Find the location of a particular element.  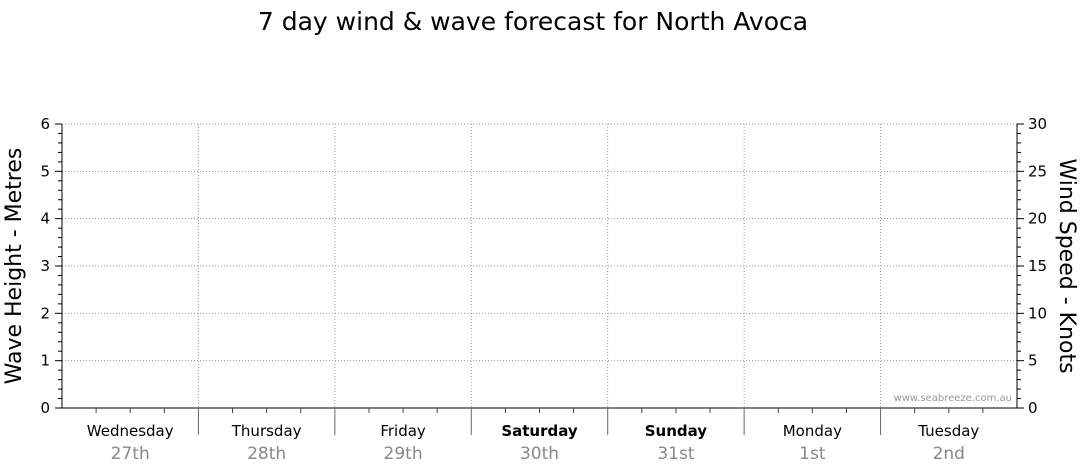

day-date-label: 29th is located at coordinates (403, 454).